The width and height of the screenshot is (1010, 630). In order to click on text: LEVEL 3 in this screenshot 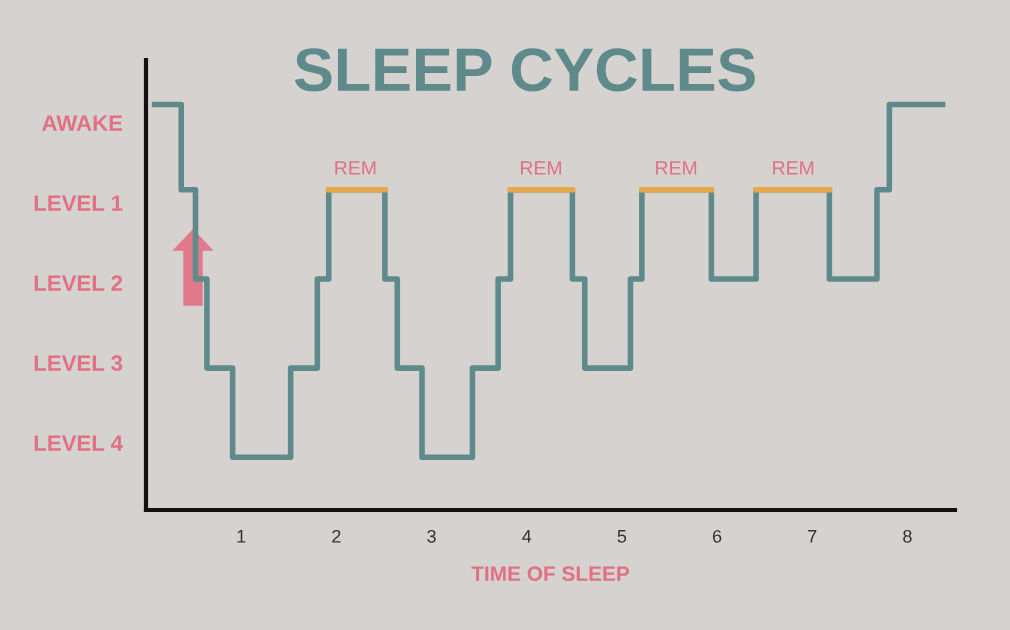, I will do `click(78, 363)`.